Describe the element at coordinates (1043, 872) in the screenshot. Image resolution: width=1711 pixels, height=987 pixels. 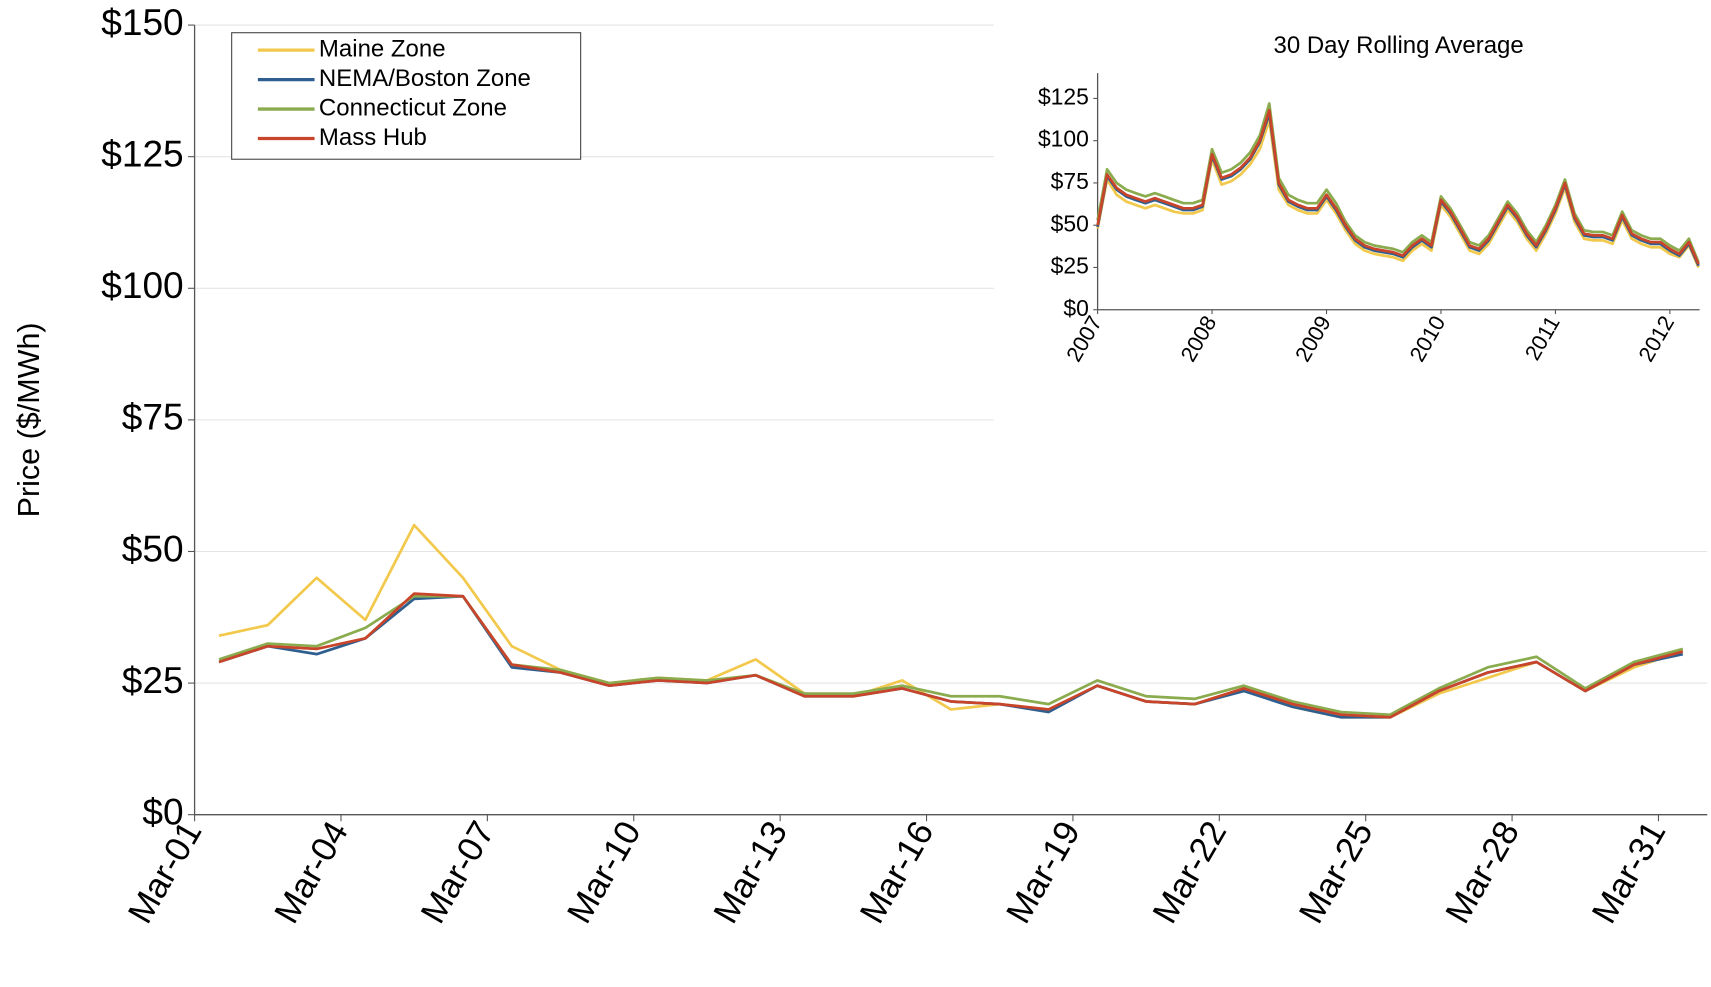
I see `x-tick-label: Mar-19` at that location.